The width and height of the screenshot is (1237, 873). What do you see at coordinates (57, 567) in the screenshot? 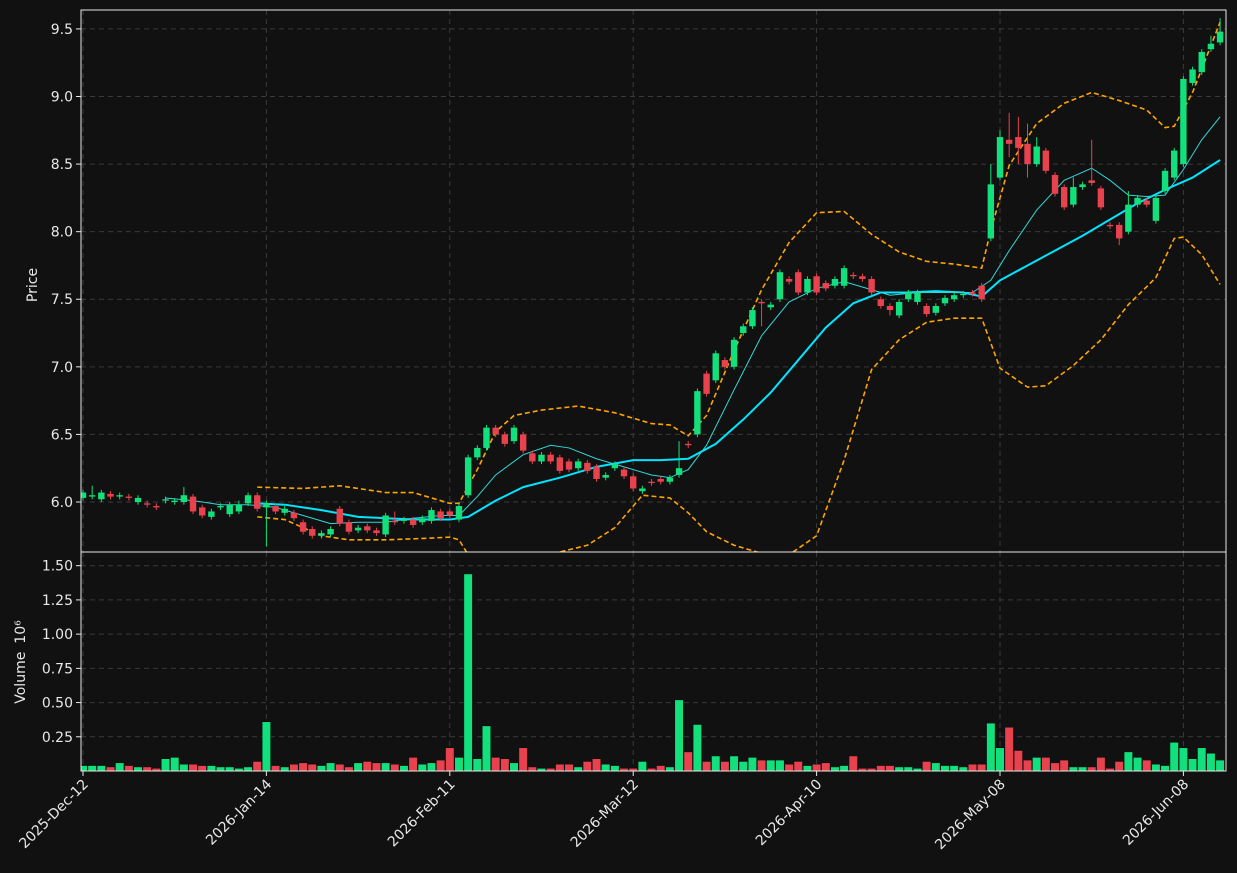
I see `y-tick-label: 1.50` at bounding box center [57, 567].